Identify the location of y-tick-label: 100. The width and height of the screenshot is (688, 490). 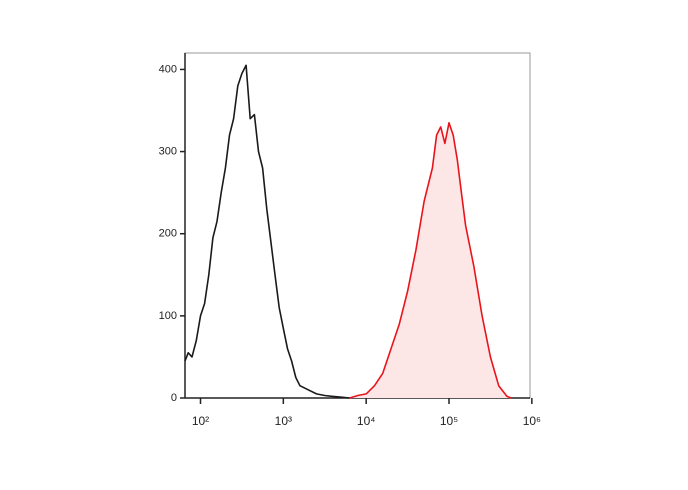
(168, 316).